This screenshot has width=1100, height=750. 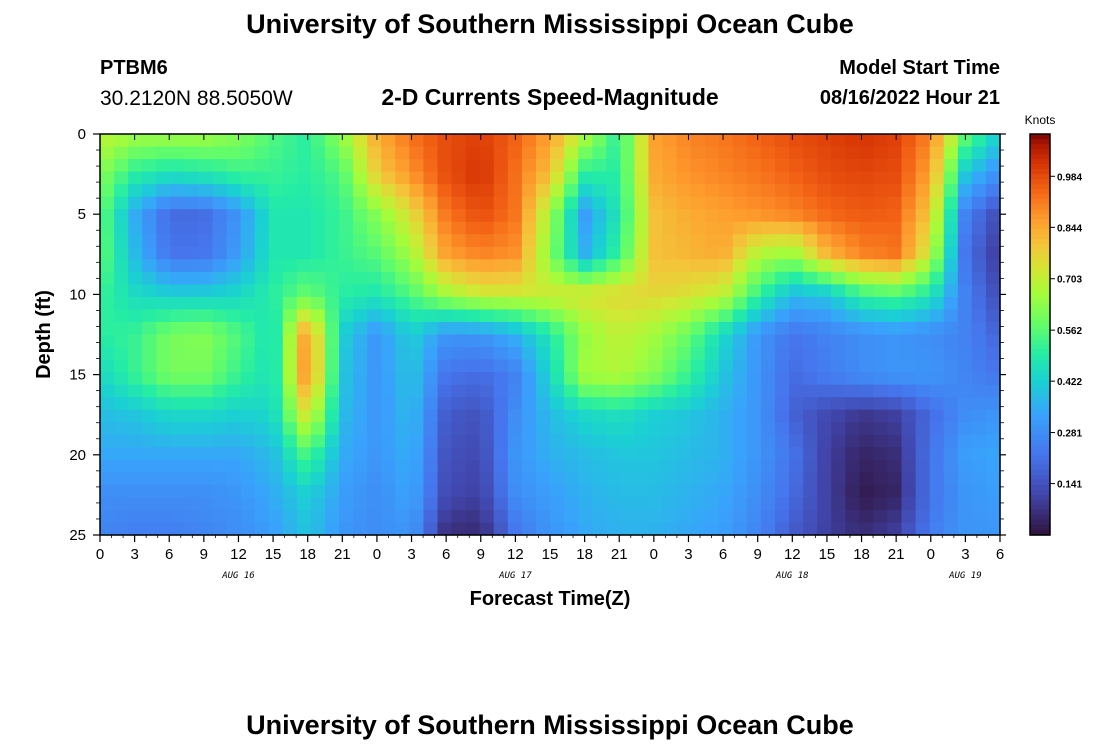 What do you see at coordinates (77, 455) in the screenshot?
I see `y-tick-label: 20` at bounding box center [77, 455].